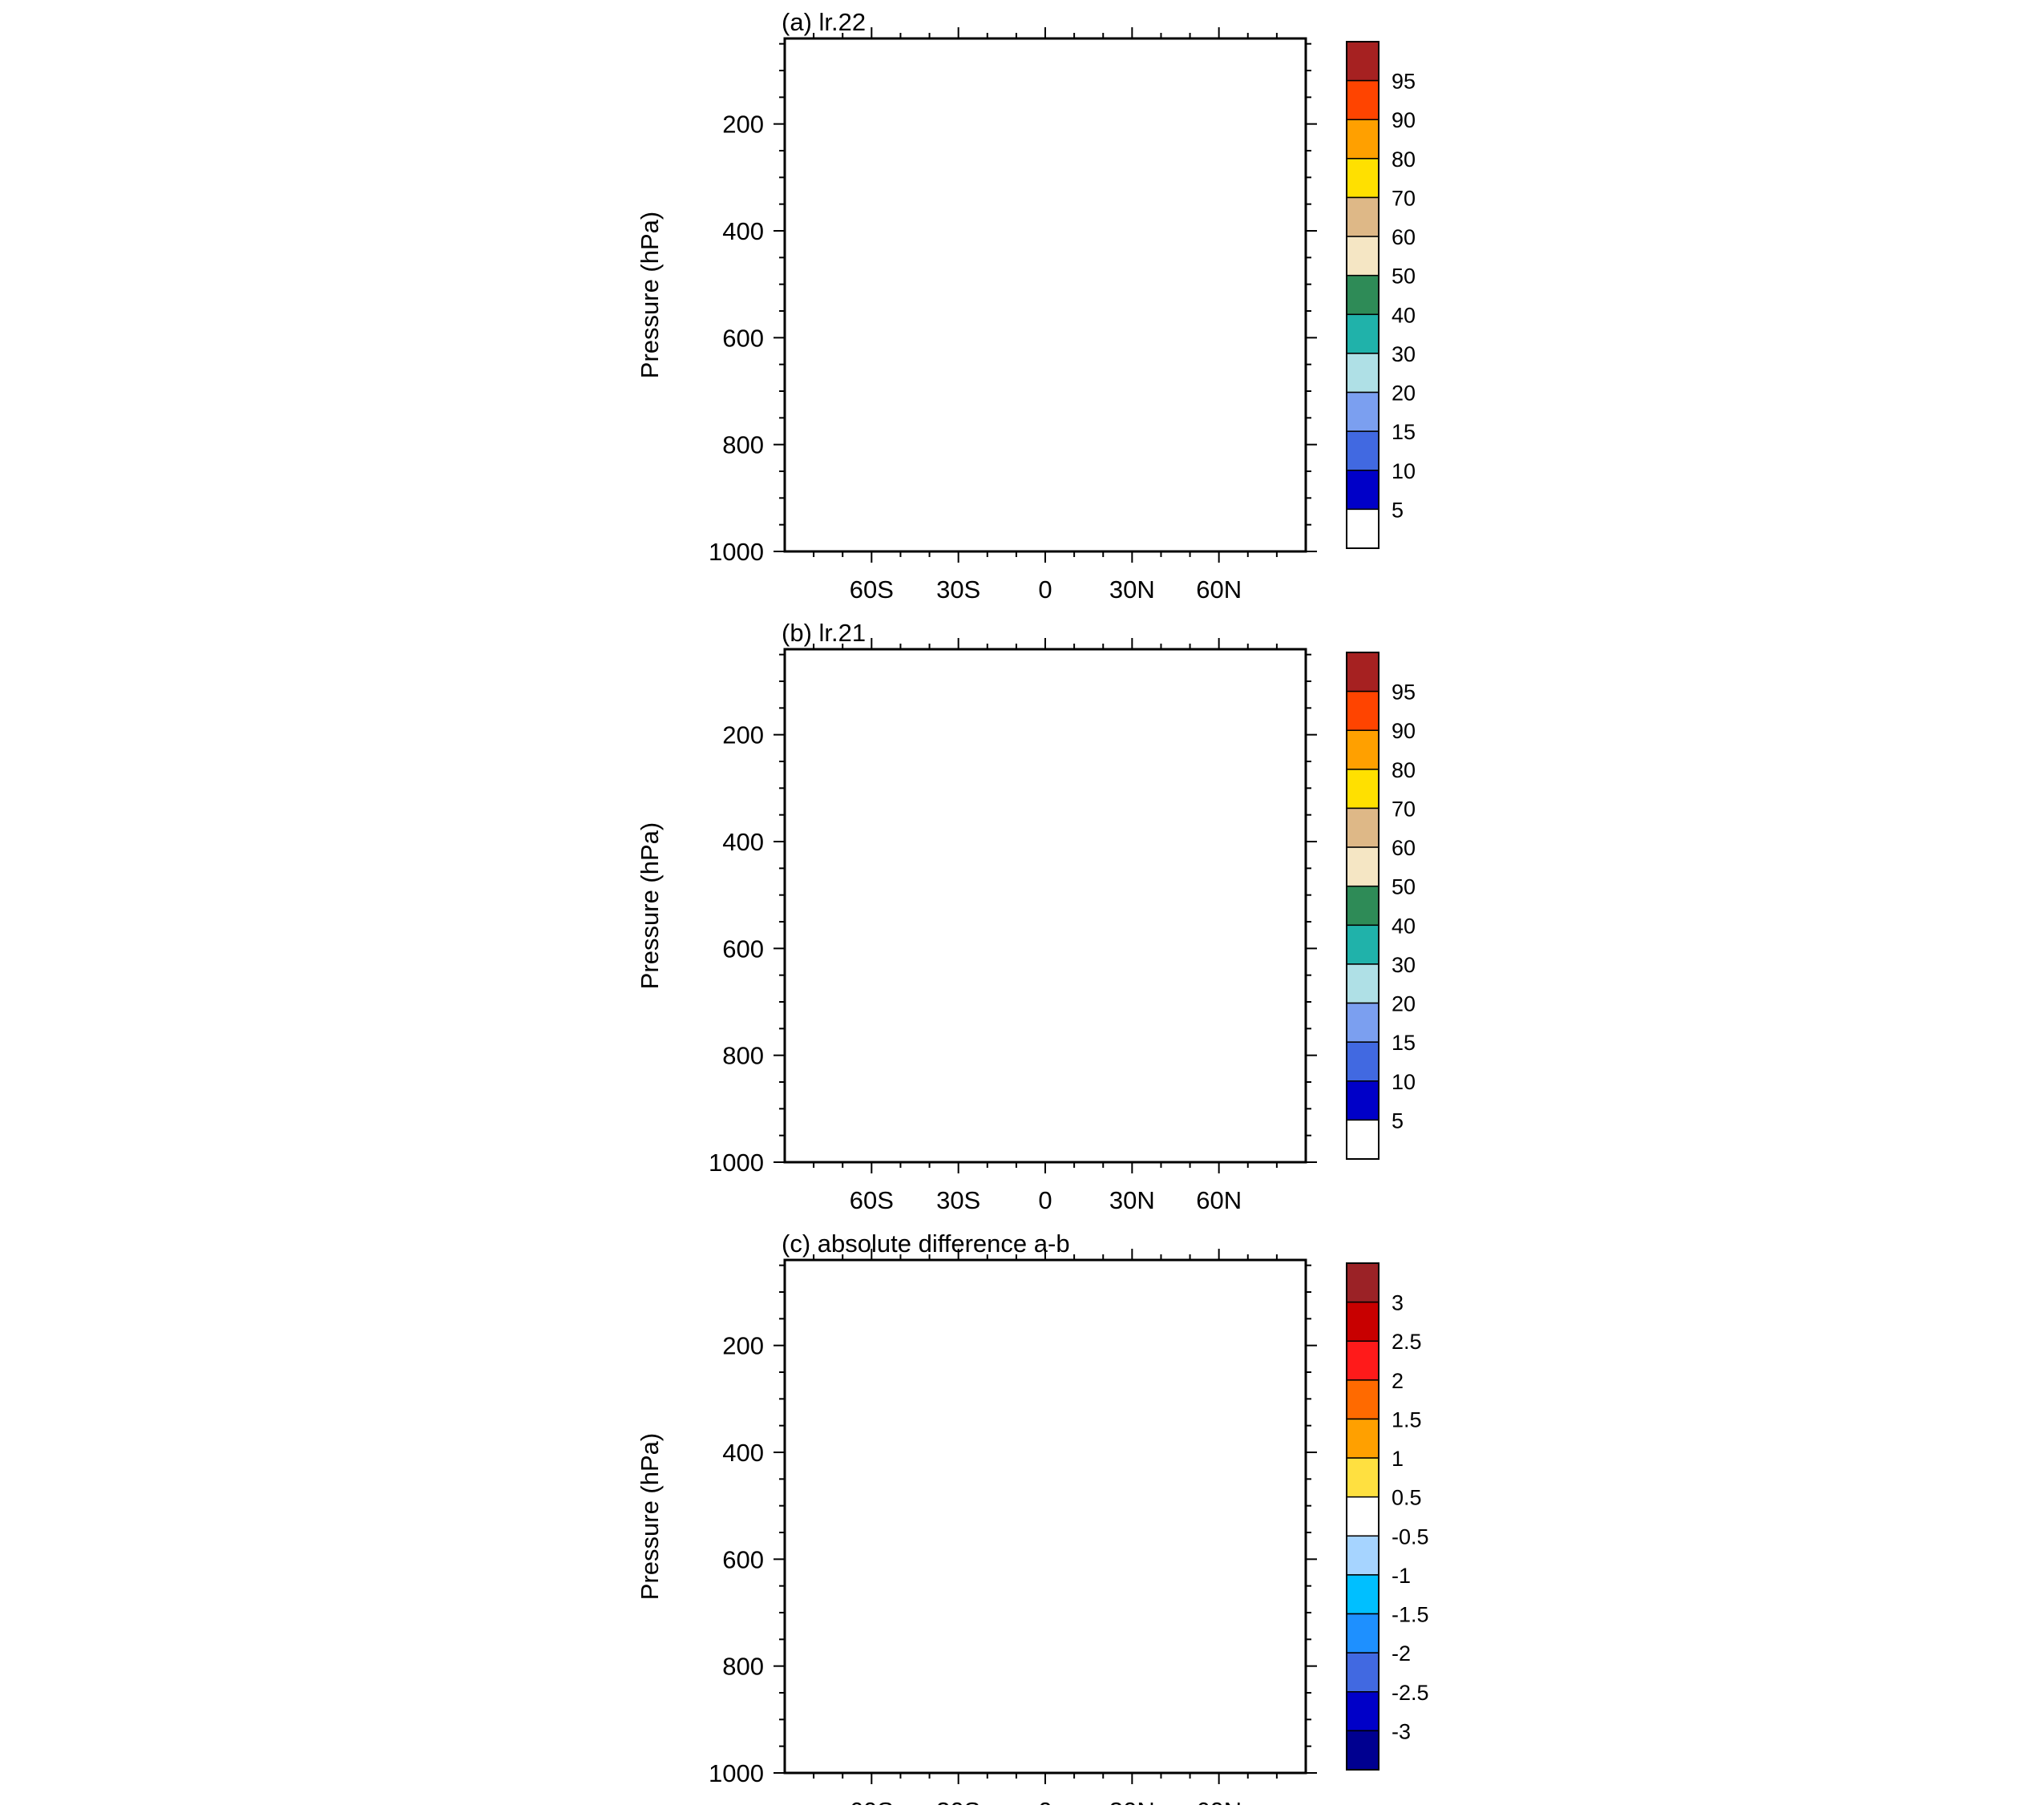 The height and width of the screenshot is (1809, 2044). What do you see at coordinates (1398, 1381) in the screenshot?
I see `colorbar-label: 2` at bounding box center [1398, 1381].